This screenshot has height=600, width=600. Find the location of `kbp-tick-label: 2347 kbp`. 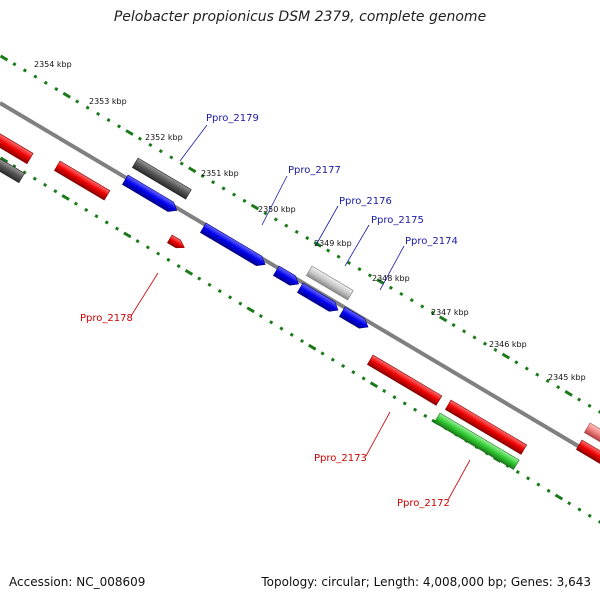

kbp-tick-label: 2347 kbp is located at coordinates (450, 312).